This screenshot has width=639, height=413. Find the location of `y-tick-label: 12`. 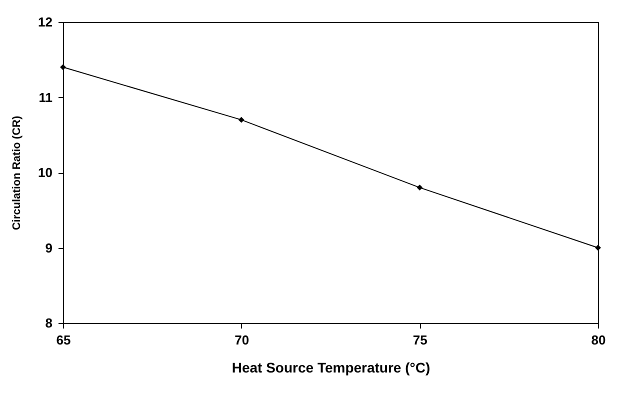

y-tick-label: 12 is located at coordinates (45, 22).